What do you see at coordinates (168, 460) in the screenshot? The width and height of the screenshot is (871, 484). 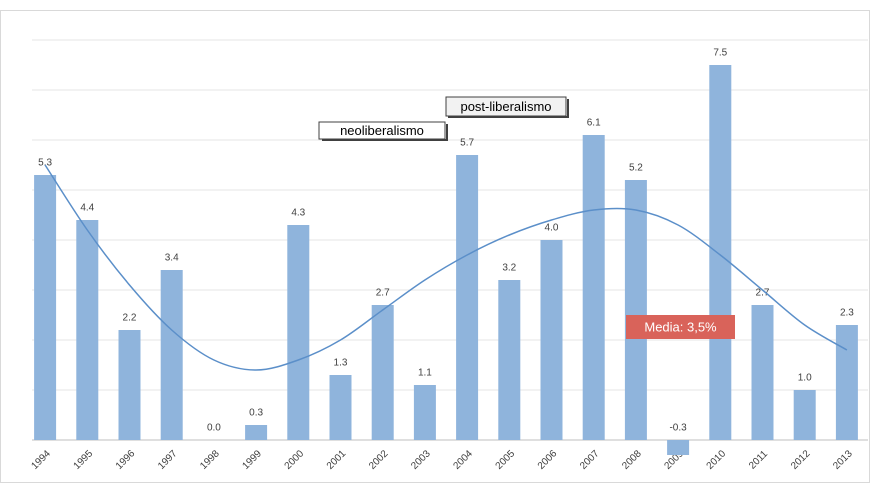 I see `x-tick-label: 1997` at bounding box center [168, 460].